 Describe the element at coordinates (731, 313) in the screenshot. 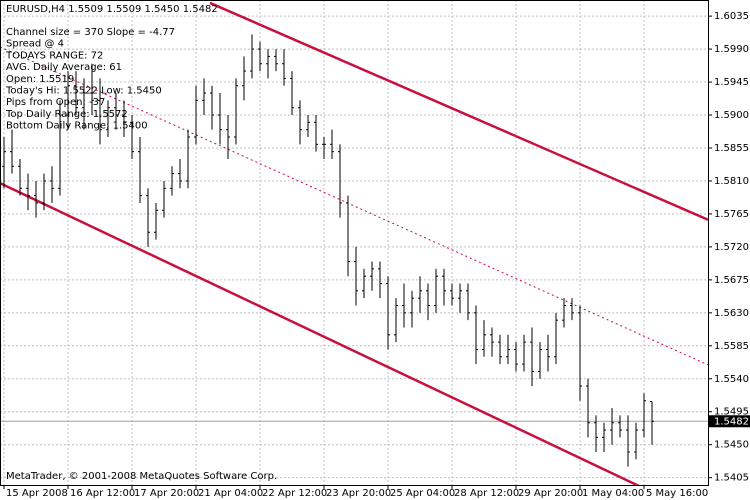

I see `y-tick-label: 1.5630` at that location.